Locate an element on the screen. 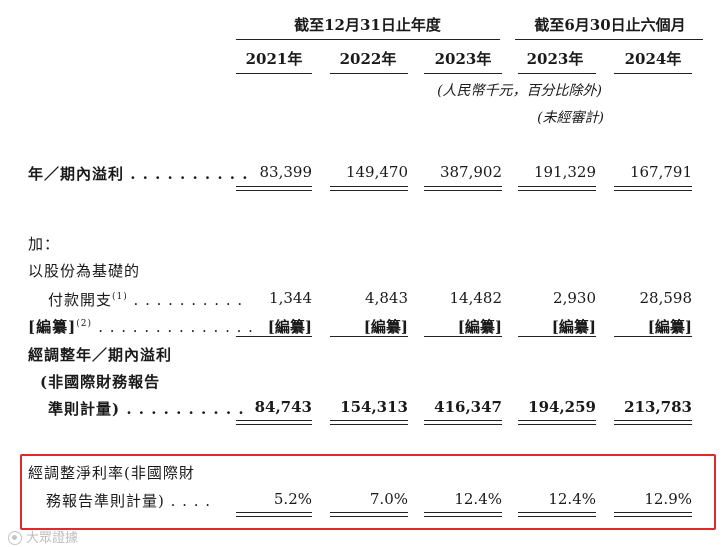  highlight-box is located at coordinates (368, 492).